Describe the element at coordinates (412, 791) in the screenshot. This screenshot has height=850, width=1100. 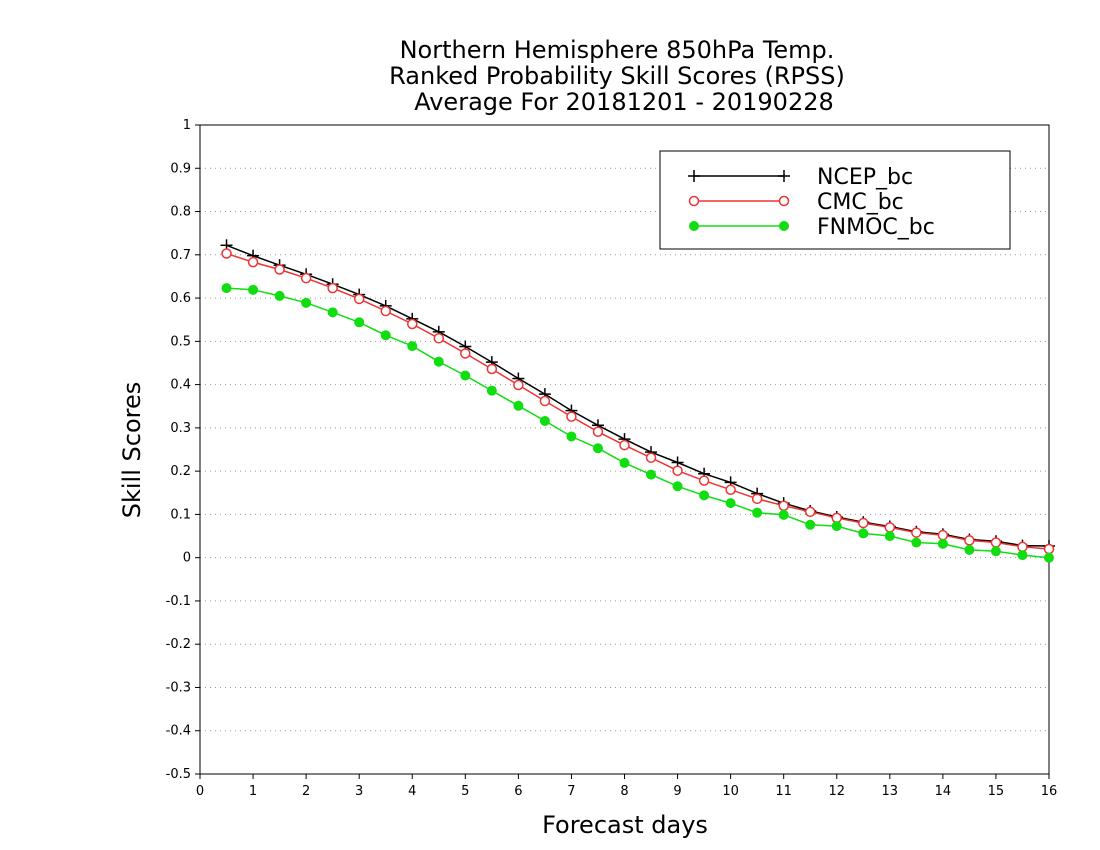
I see `x-tick-label: 4` at that location.